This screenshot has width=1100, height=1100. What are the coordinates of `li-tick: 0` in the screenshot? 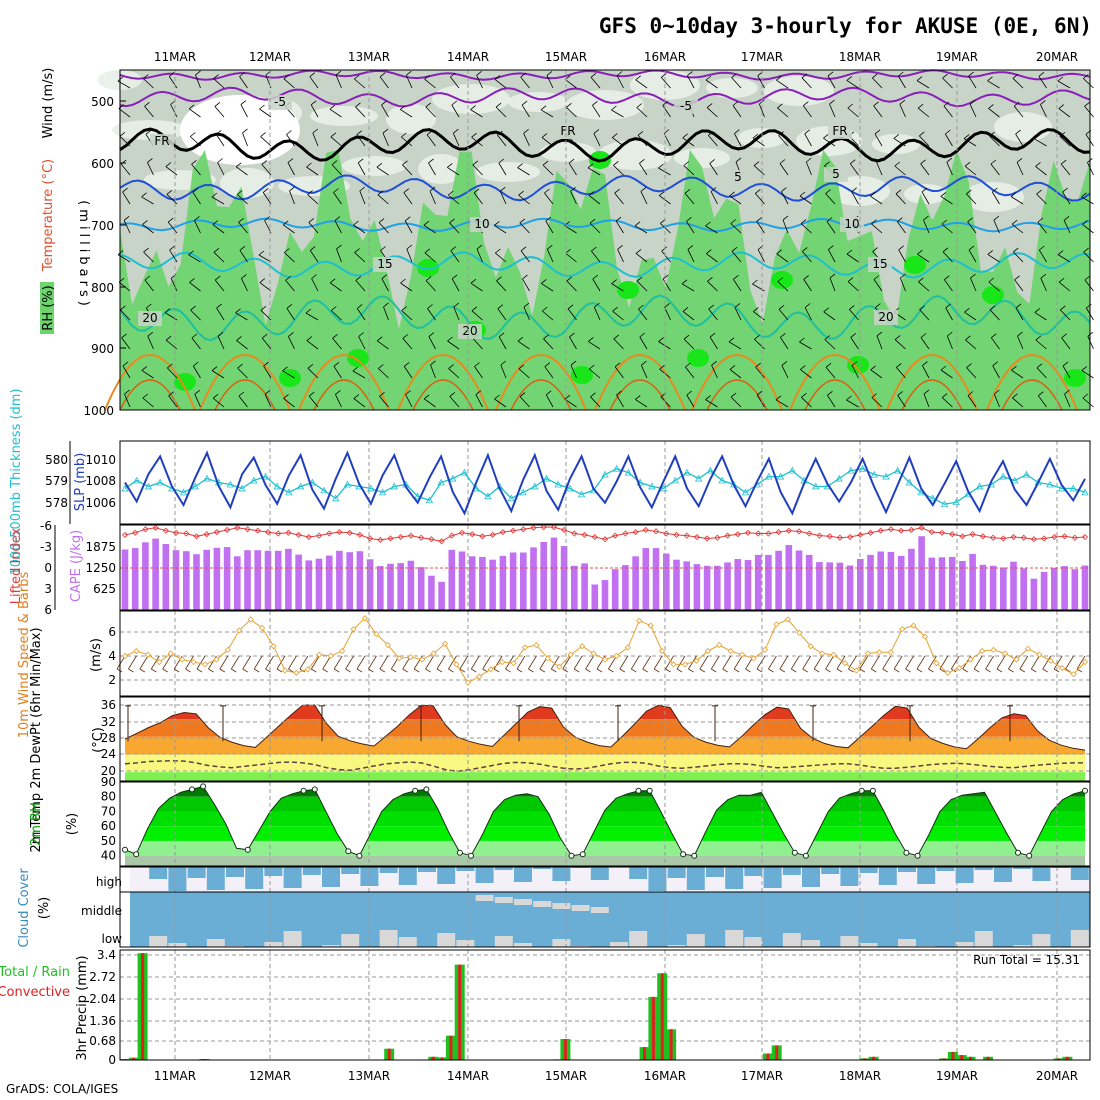 It's located at (48, 568).